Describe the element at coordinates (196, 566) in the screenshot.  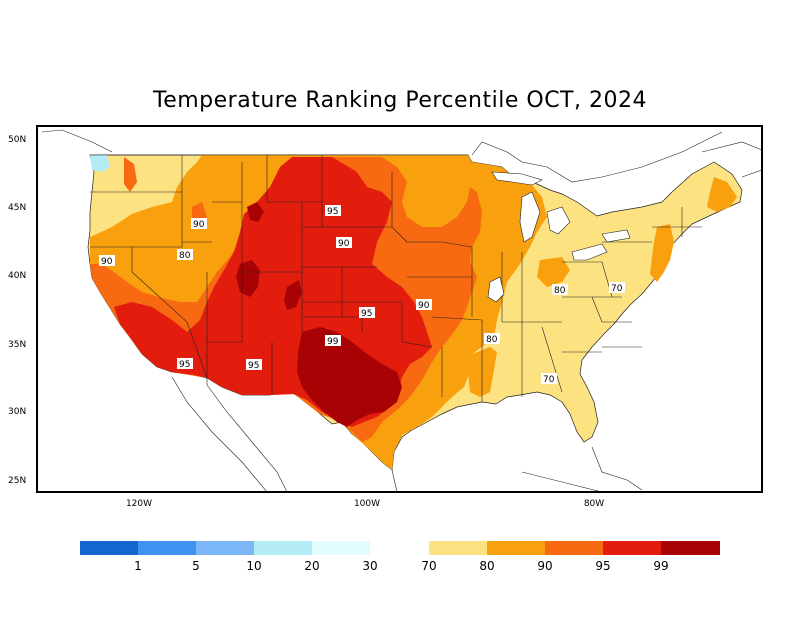
I see `legend-label: 5` at that location.